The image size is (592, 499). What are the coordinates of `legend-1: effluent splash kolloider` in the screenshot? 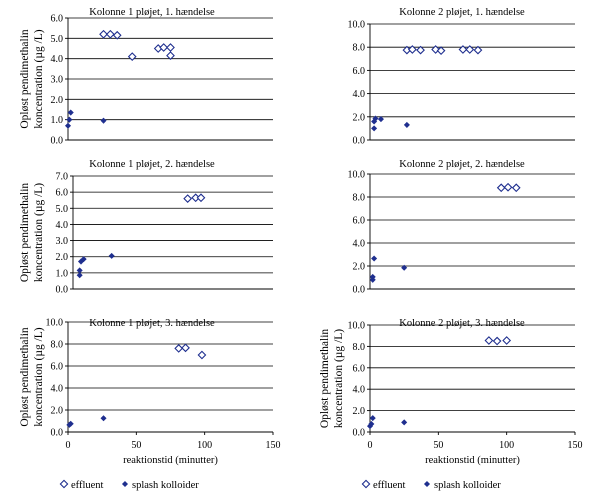 It's located at (129, 485).